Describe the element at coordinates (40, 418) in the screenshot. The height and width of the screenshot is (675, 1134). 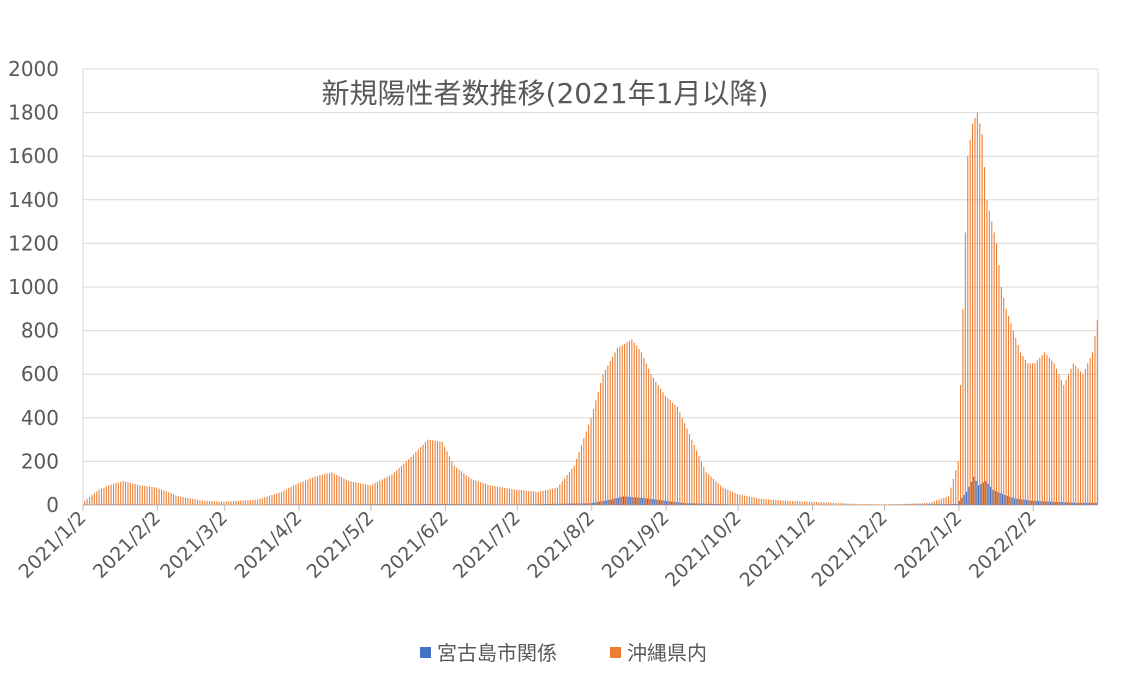
I see `y-tick-label-2: 400` at that location.